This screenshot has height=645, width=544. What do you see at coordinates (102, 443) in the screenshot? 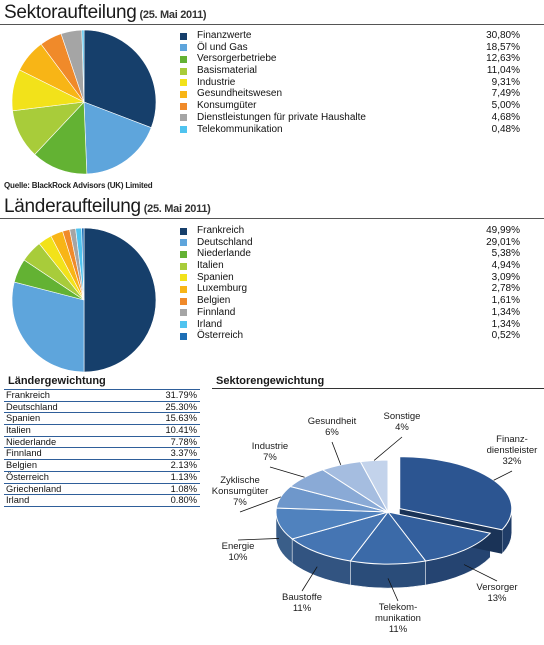
I see `table-row: Niederlande 7.78%` at bounding box center [102, 443].